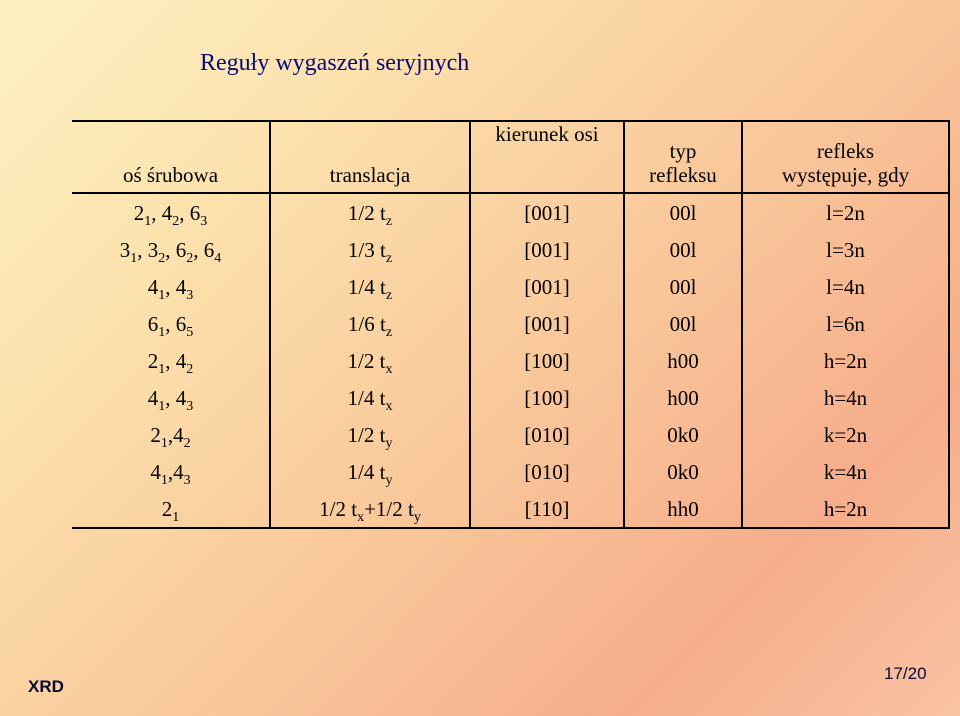 This screenshot has width=960, height=716. I want to click on table-row: 21, 42 1/2 tx [100] h00 h=2n, so click(510, 360).